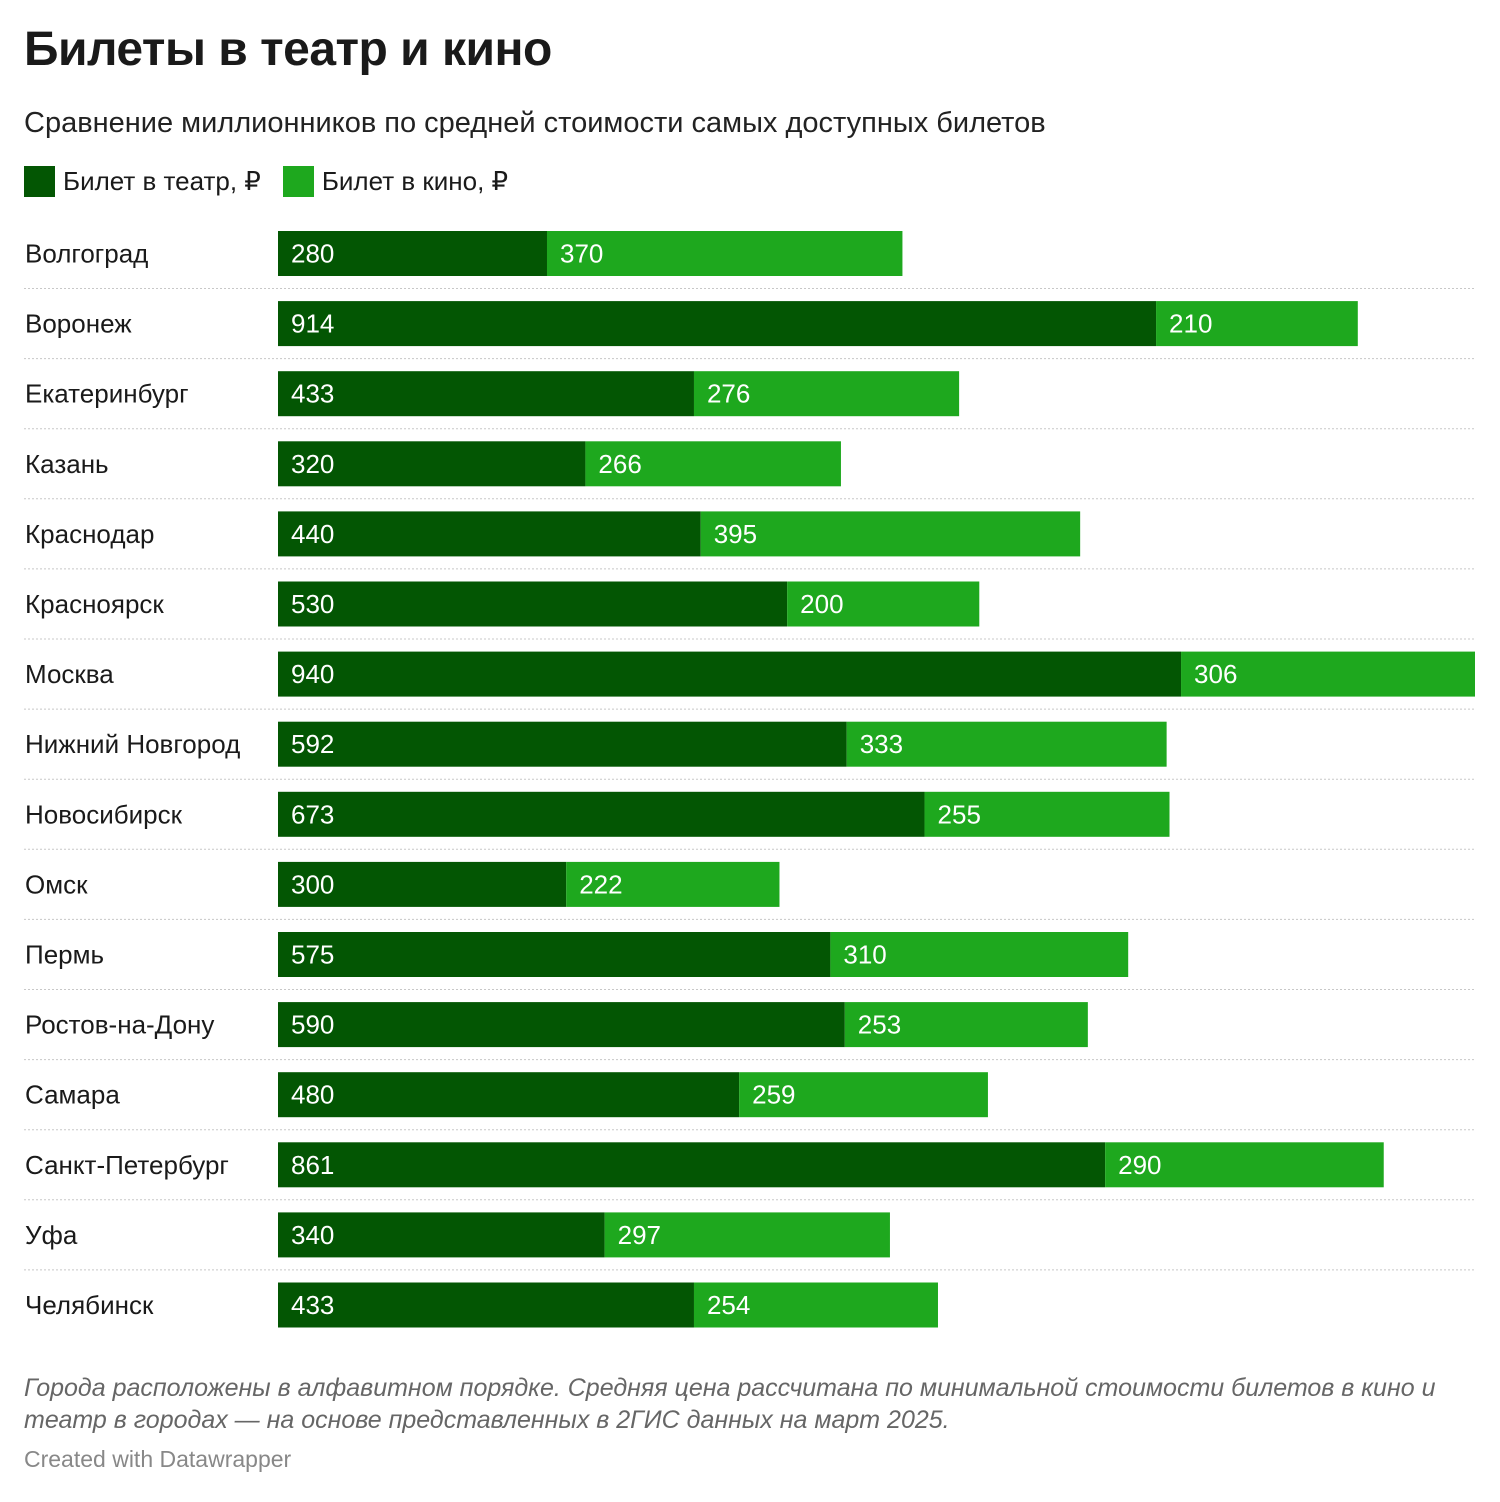  What do you see at coordinates (312, 1095) in the screenshot?
I see `theatre-value-label-12: 480` at bounding box center [312, 1095].